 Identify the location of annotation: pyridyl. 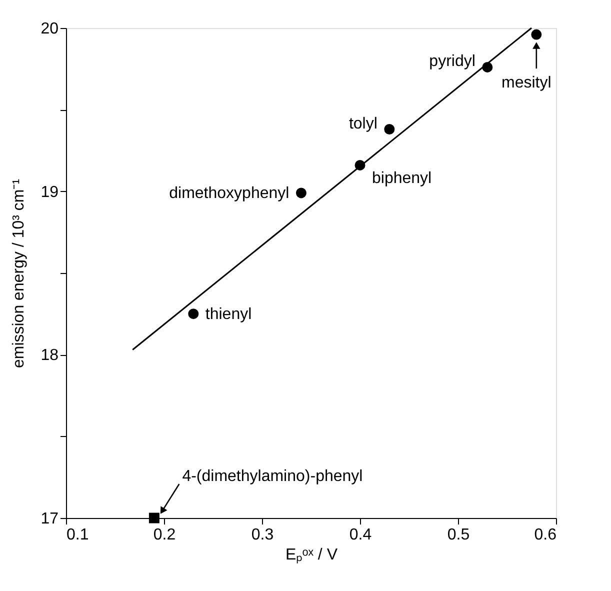
(452, 61).